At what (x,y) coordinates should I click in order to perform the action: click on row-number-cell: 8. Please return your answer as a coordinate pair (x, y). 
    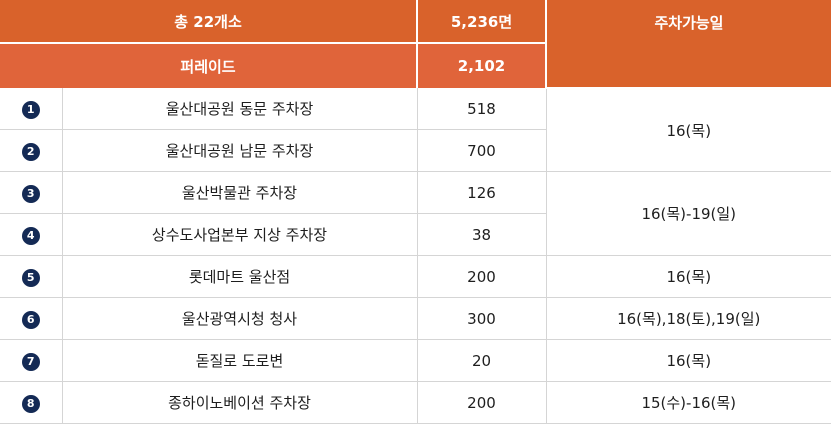
    Looking at the image, I should click on (31, 402).